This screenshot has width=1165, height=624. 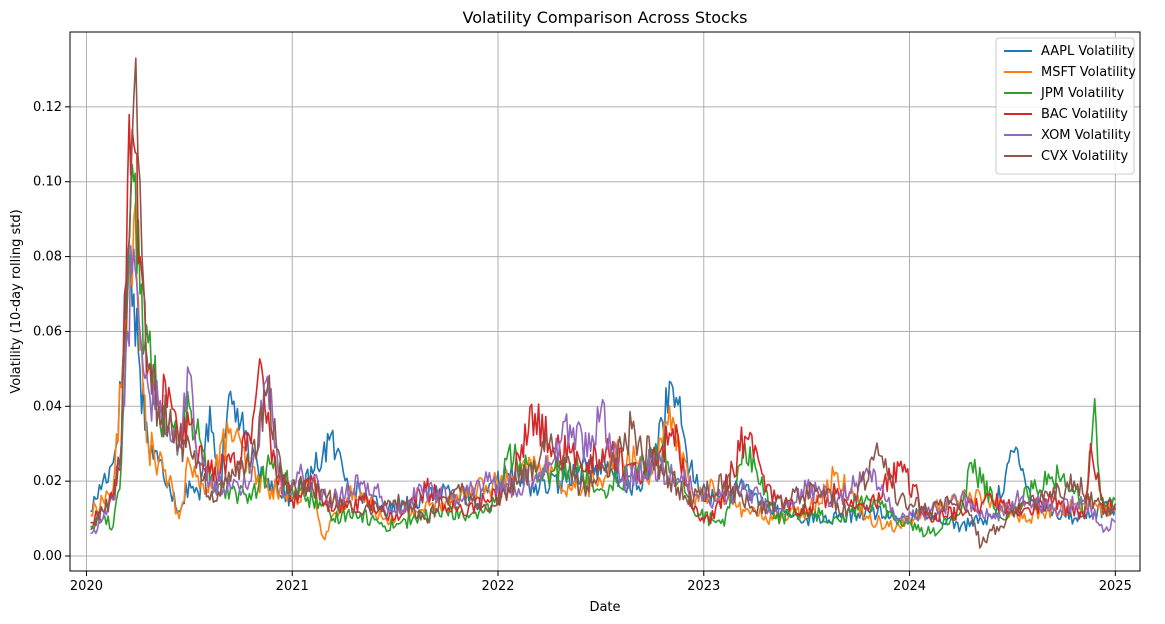 I want to click on y-tick-label: 0.04, so click(x=47, y=406).